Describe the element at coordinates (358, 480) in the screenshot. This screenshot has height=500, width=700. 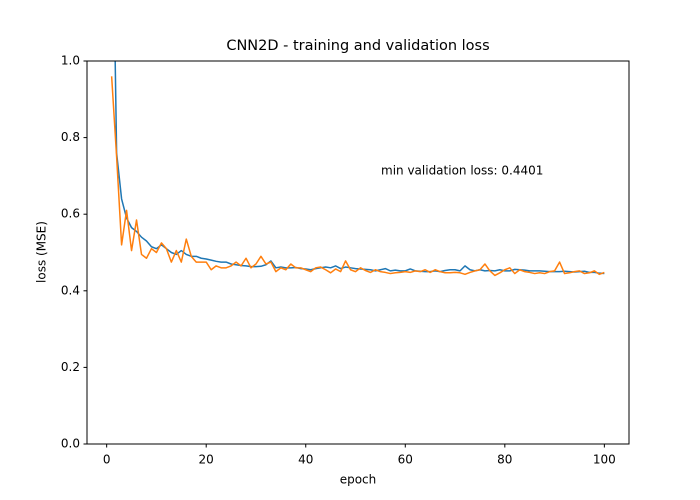
I see `x-axis-label: epoch` at that location.